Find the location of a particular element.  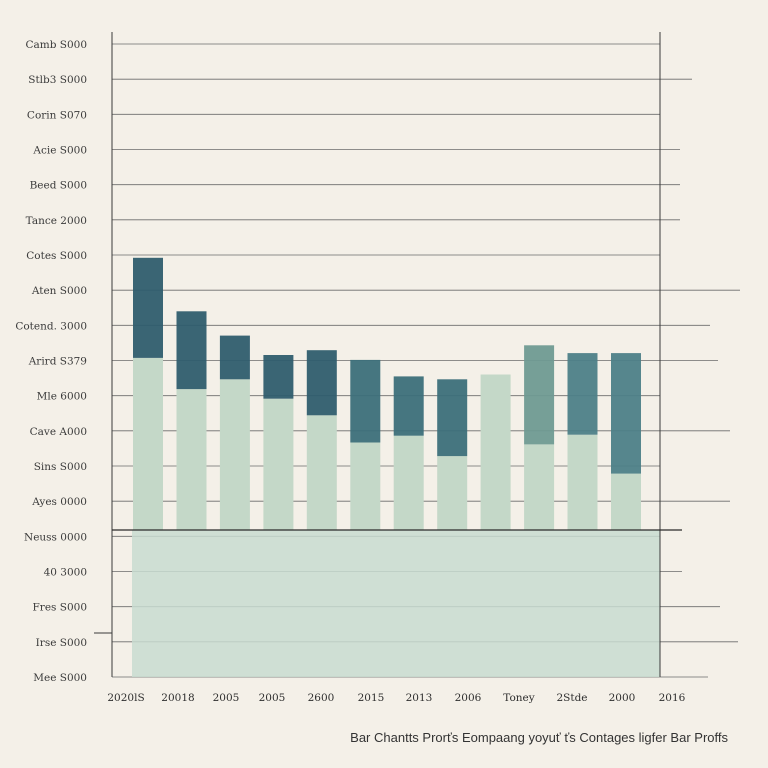

y-tick-label: Camb S000 is located at coordinates (56, 45).